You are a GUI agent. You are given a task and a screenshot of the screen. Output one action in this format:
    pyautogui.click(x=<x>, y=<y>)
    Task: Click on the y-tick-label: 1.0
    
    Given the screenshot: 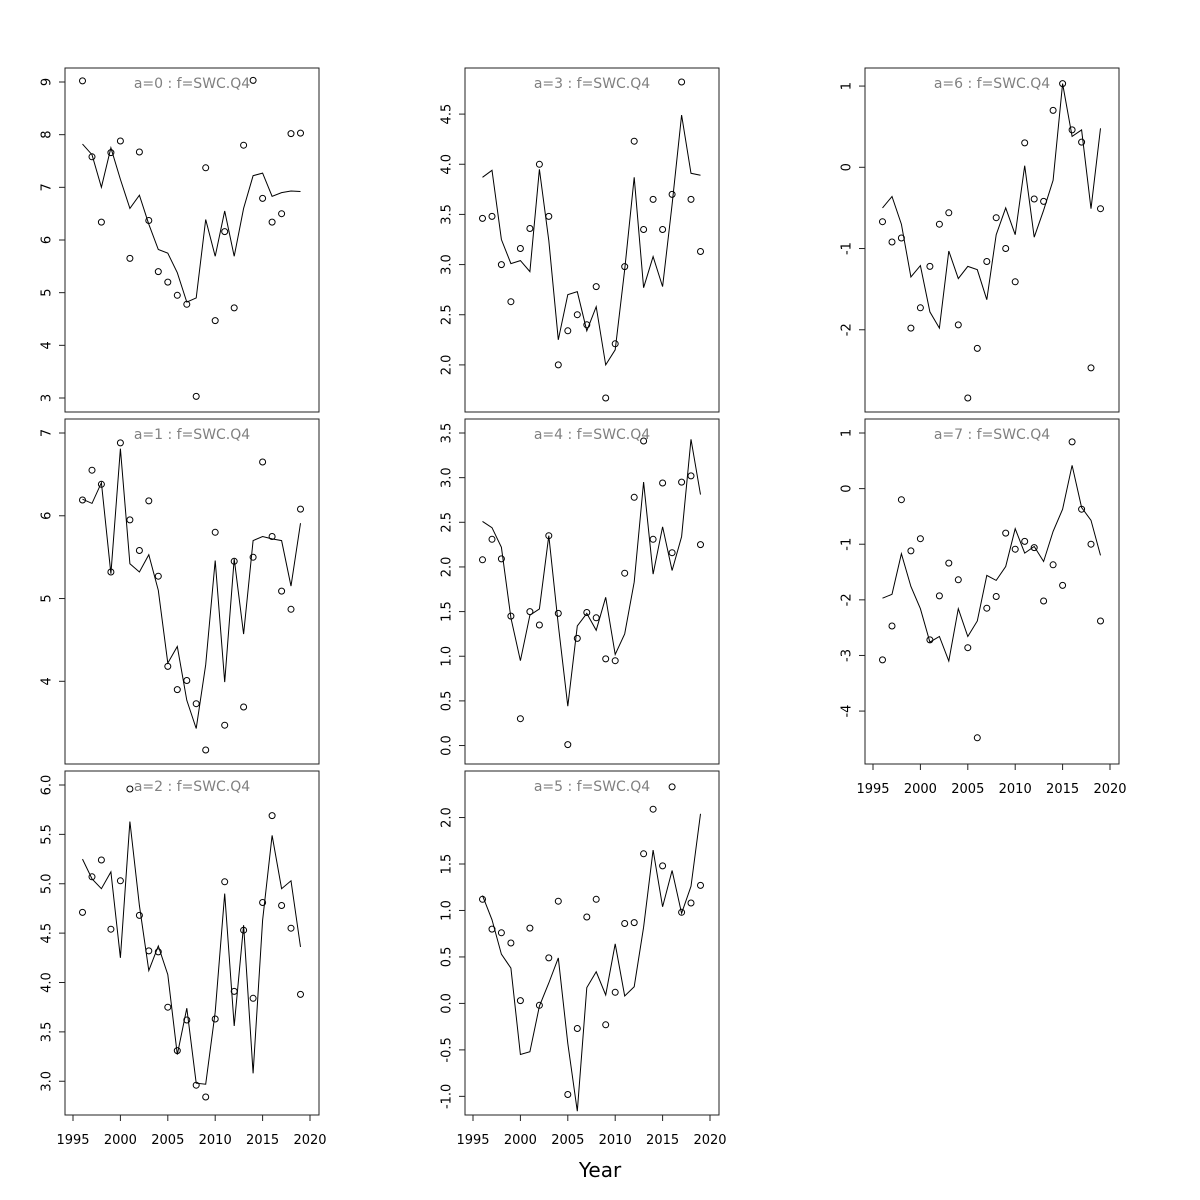 What is the action you would take?
    pyautogui.click(x=447, y=656)
    